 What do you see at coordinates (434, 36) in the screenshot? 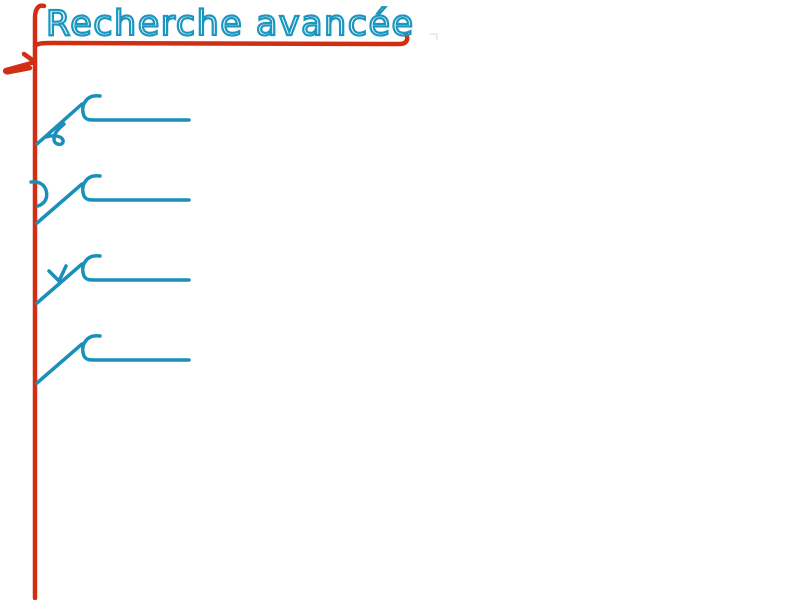
I see `stray-mark` at bounding box center [434, 36].